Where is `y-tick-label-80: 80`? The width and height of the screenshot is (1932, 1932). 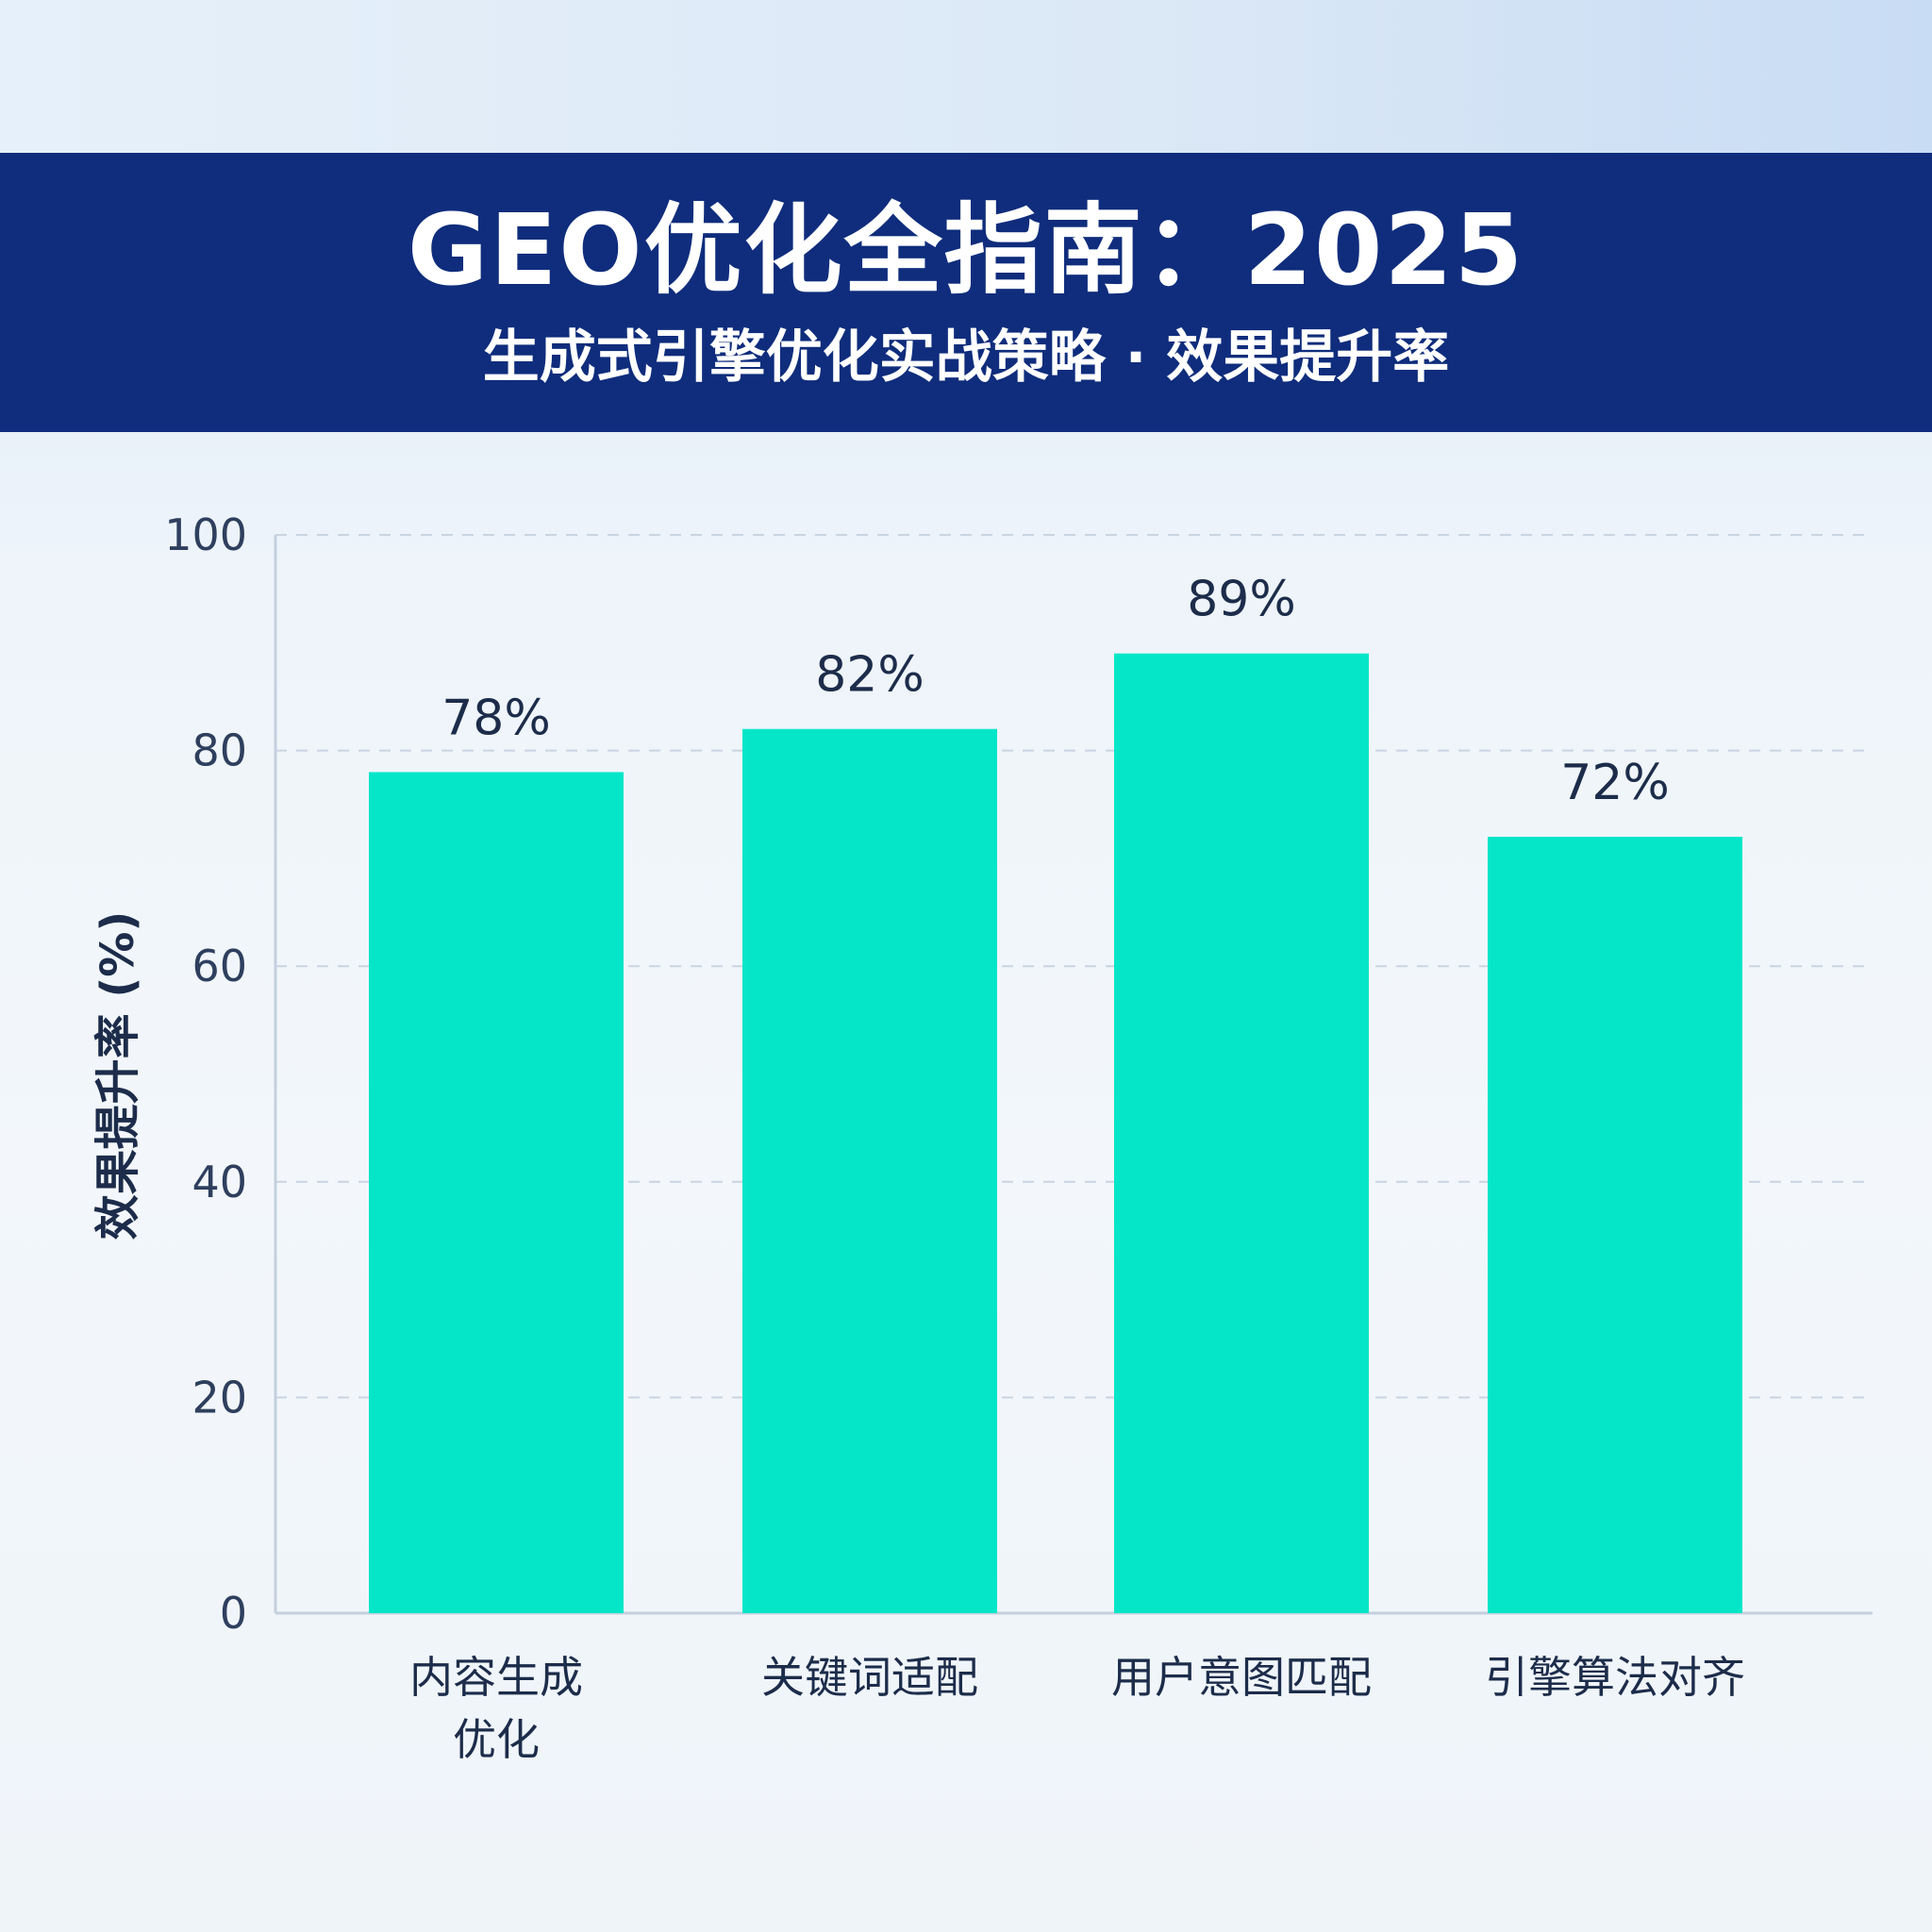 y-tick-label-80: 80 is located at coordinates (220, 751).